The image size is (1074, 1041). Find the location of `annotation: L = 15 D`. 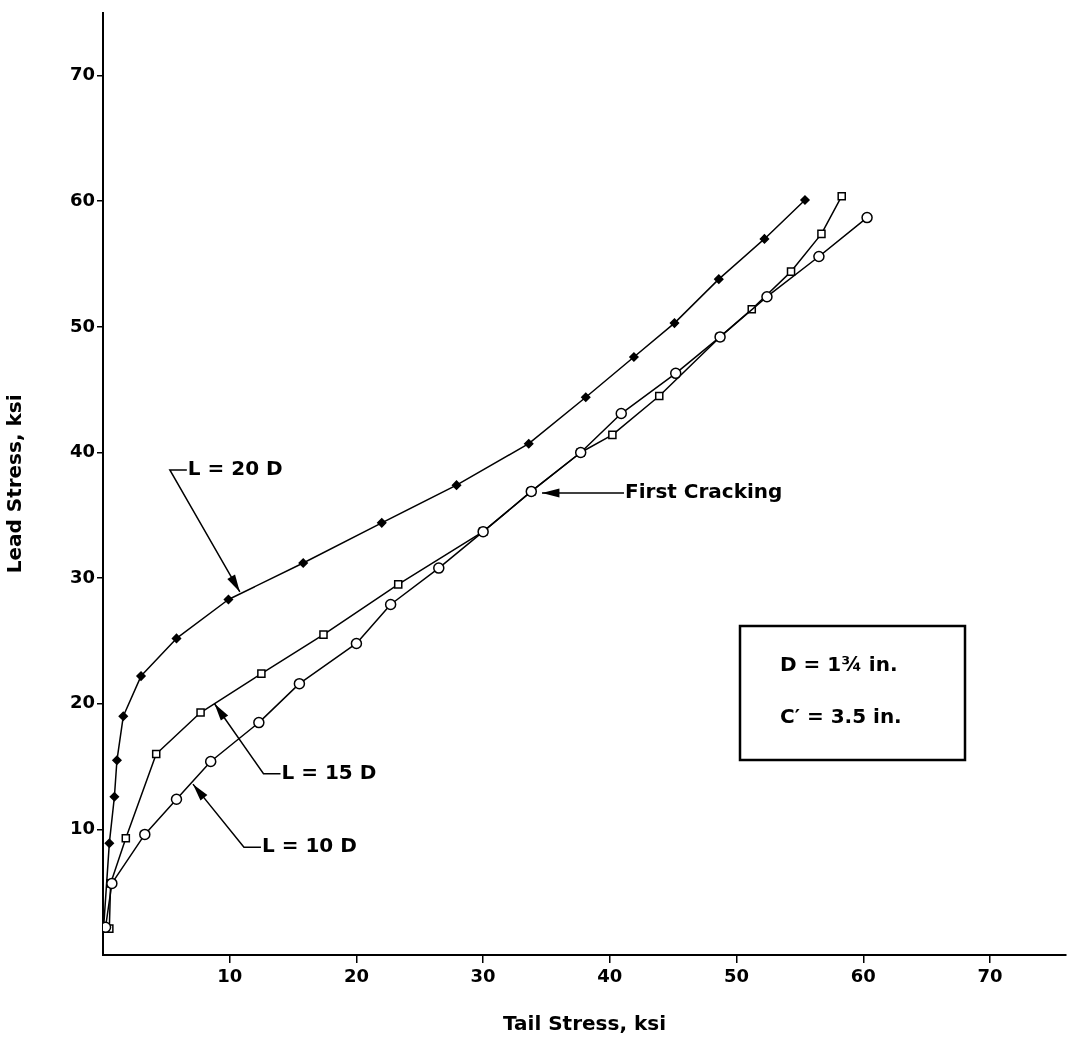

annotation: L = 15 D is located at coordinates (329, 771).